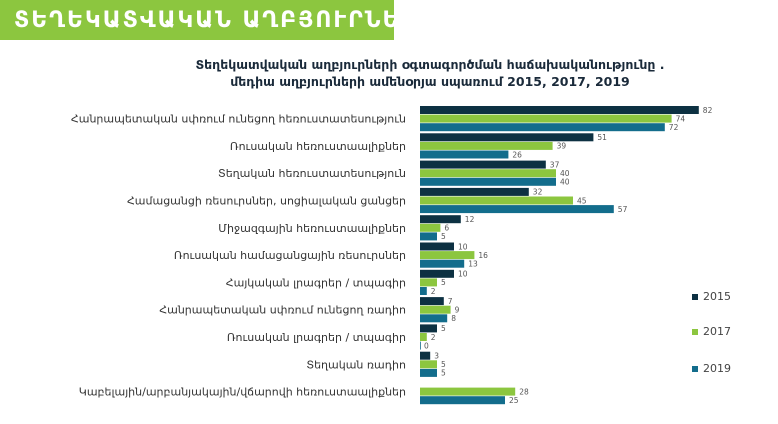  Describe the element at coordinates (623, 209) in the screenshot. I see `data-label-2019: 57` at that location.